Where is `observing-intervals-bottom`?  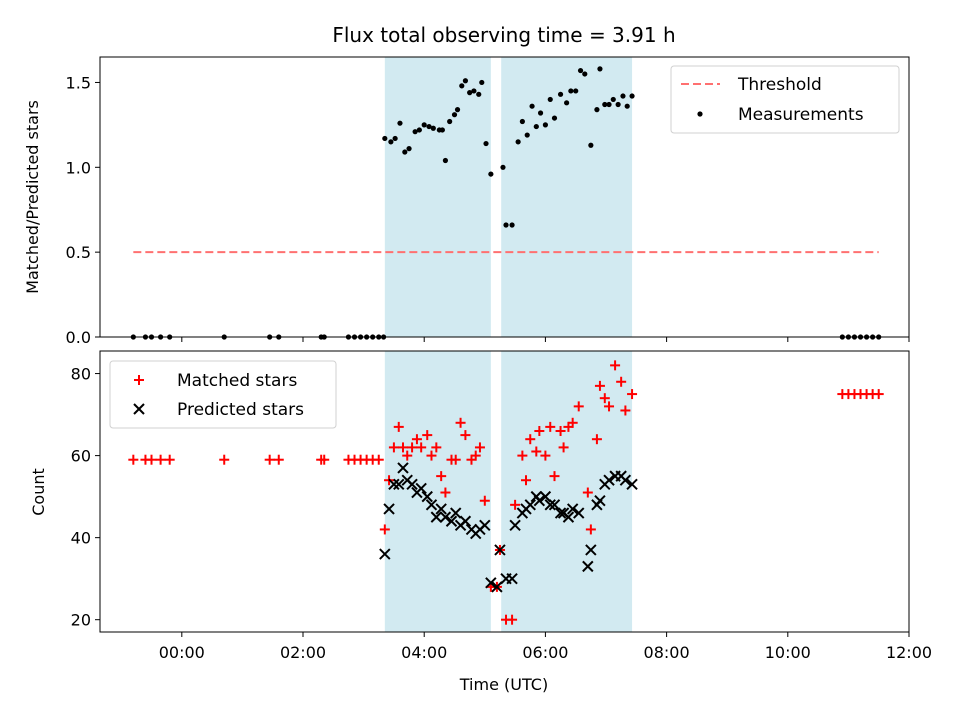
observing-intervals-bottom is located at coordinates (508, 491).